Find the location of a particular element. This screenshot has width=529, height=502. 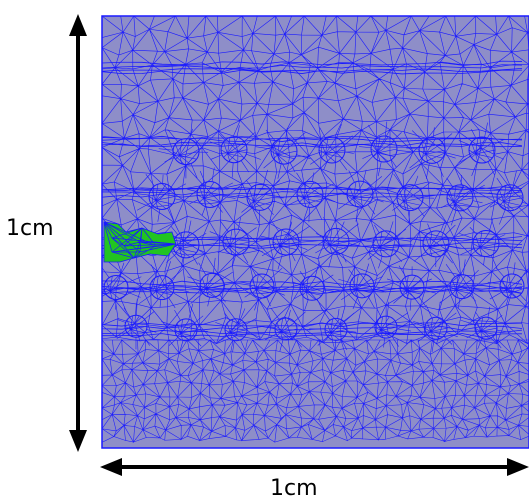

horizontal-arrowhead-right is located at coordinates (518, 467).